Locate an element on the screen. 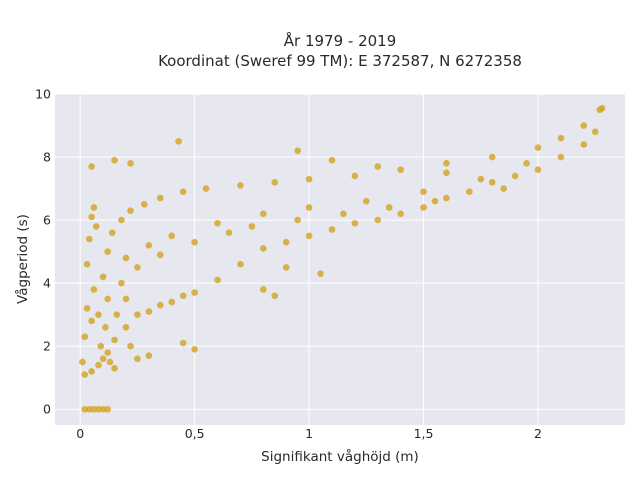 This screenshot has width=640, height=480. y-tick-label: 8 is located at coordinates (47, 157).